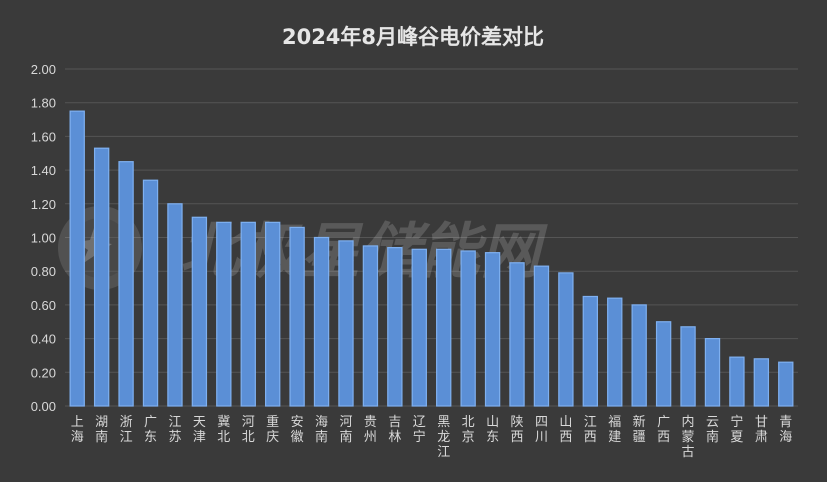 The image size is (827, 482). What do you see at coordinates (639, 429) in the screenshot?
I see `x-tick-label: 新疆` at bounding box center [639, 429].